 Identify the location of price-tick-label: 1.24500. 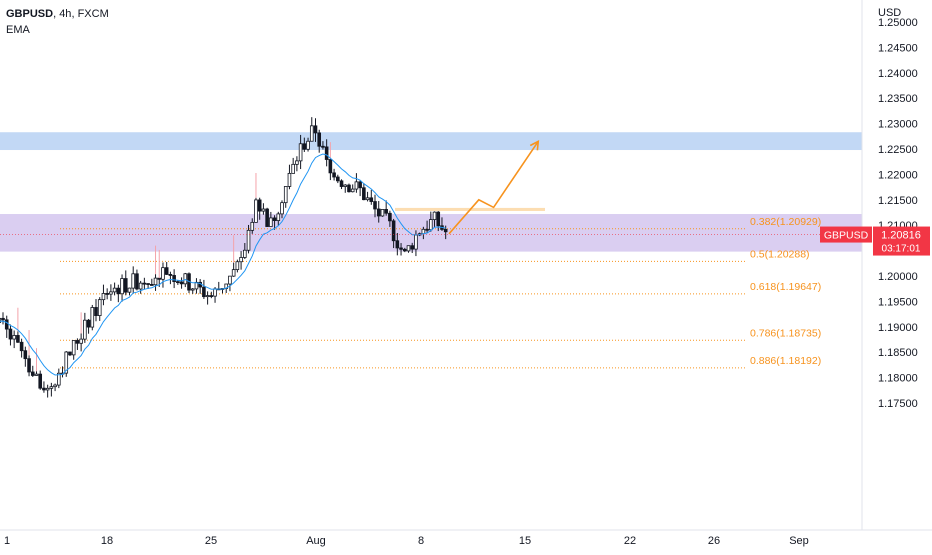
(898, 48).